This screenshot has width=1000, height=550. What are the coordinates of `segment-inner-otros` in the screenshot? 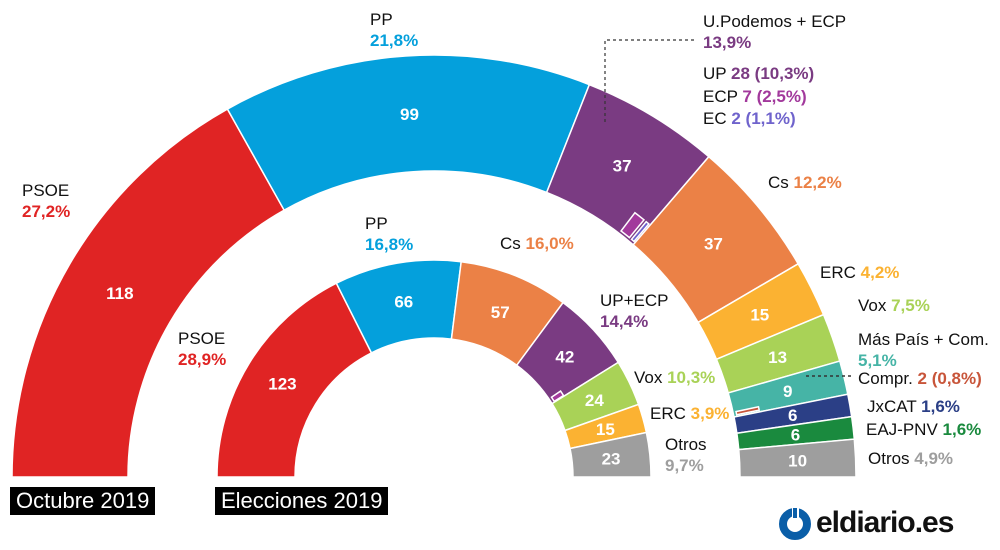 It's located at (610, 454).